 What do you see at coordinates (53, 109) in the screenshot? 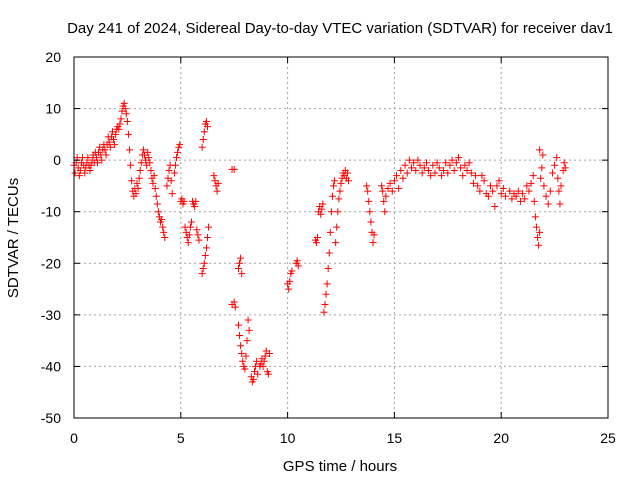
I see `y-tick-label: 10` at bounding box center [53, 109].